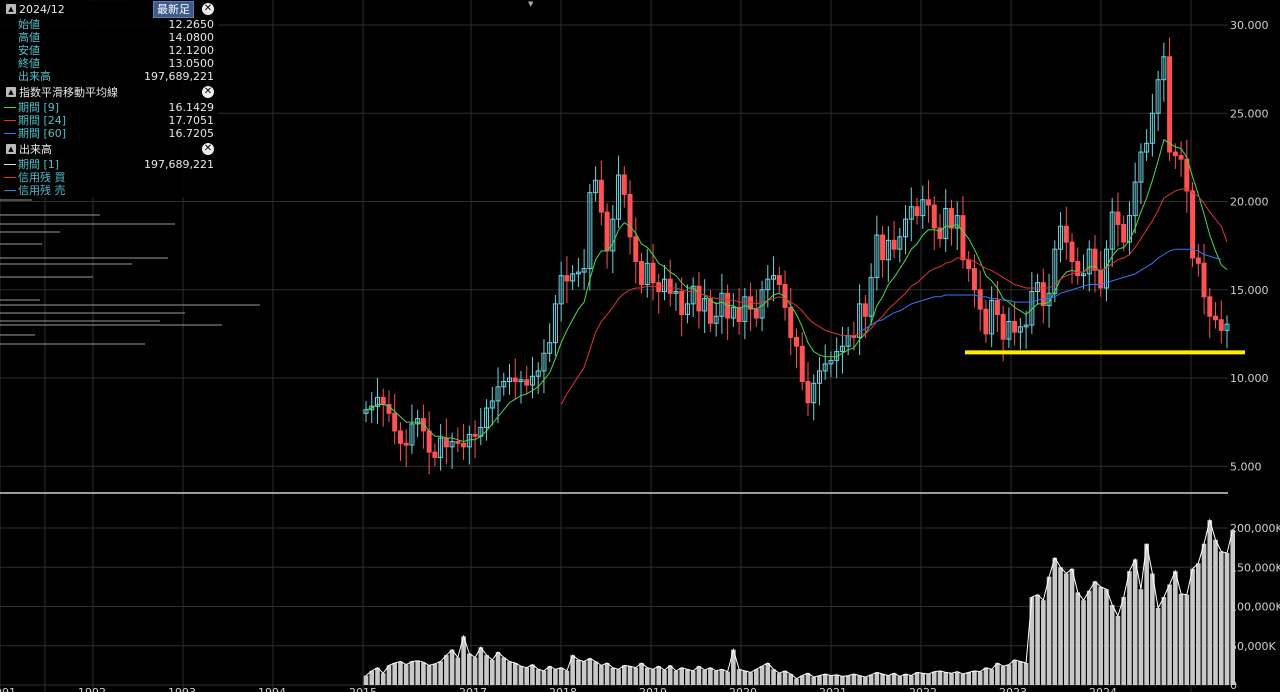 Image resolution: width=1280 pixels, height=692 pixels. Describe the element at coordinates (1249, 290) in the screenshot. I see `price-tick-label: 15.000` at that location.